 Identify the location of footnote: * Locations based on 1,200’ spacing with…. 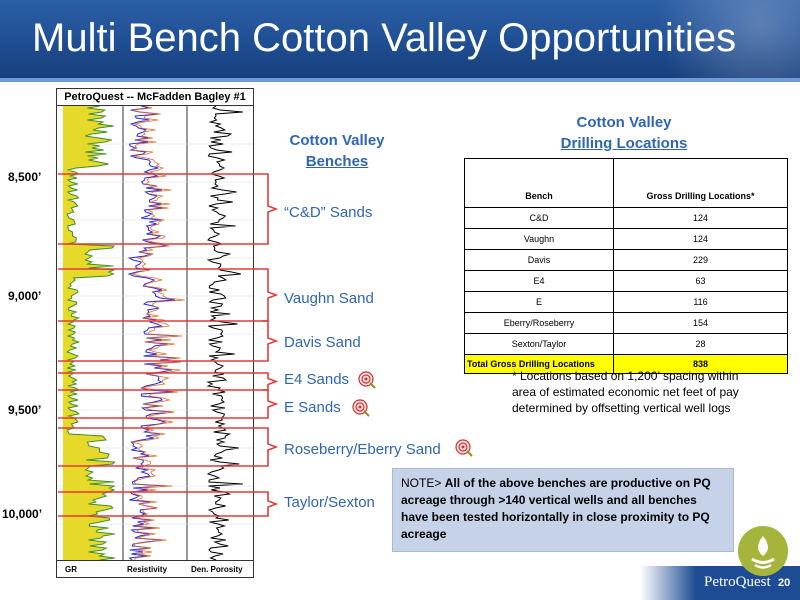
(625, 392).